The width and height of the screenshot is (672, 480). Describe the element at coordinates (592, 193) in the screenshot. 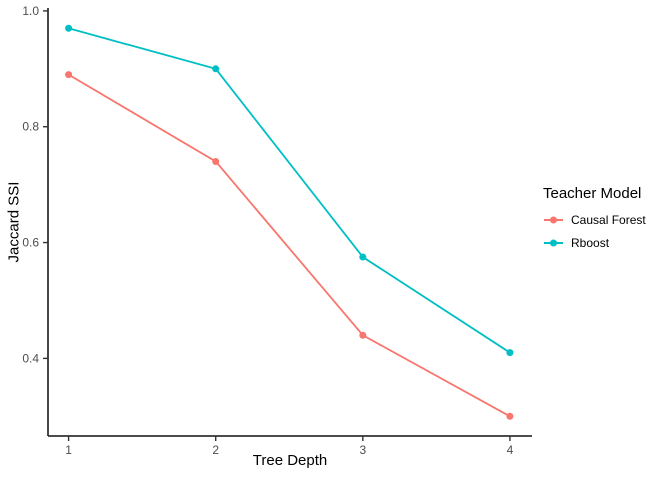

I see `legend-title: Teacher Model` at that location.